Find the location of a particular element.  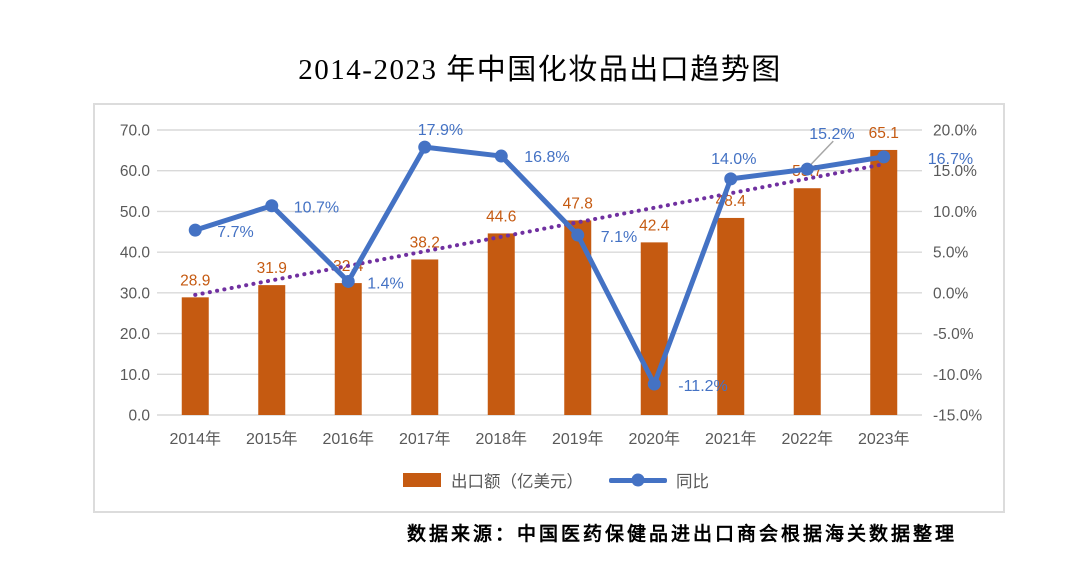

left-axis-tick: 70.0 is located at coordinates (135, 131).